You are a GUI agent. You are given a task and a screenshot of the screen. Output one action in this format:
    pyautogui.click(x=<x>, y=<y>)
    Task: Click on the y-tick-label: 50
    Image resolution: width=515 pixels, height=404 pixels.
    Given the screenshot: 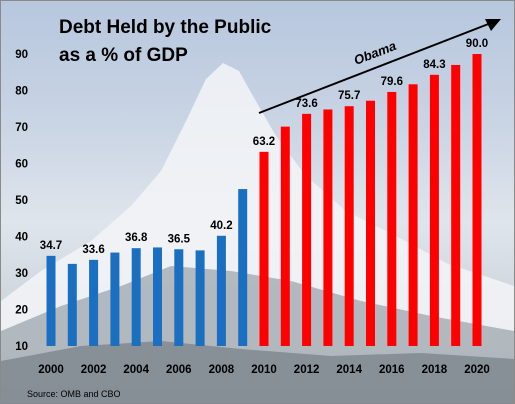 What is the action you would take?
    pyautogui.click(x=21, y=201)
    